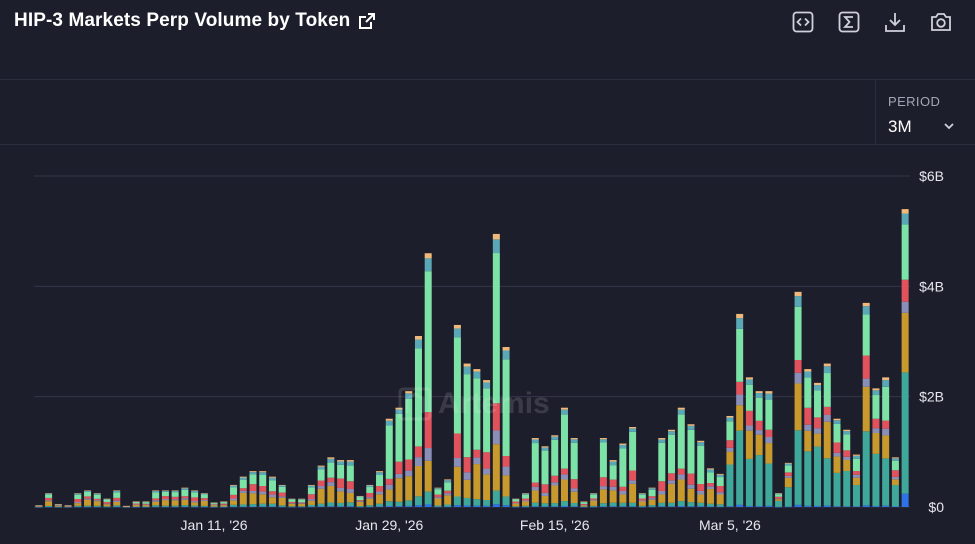  I want to click on x-tick-label: Jan 29, '26, so click(389, 525).